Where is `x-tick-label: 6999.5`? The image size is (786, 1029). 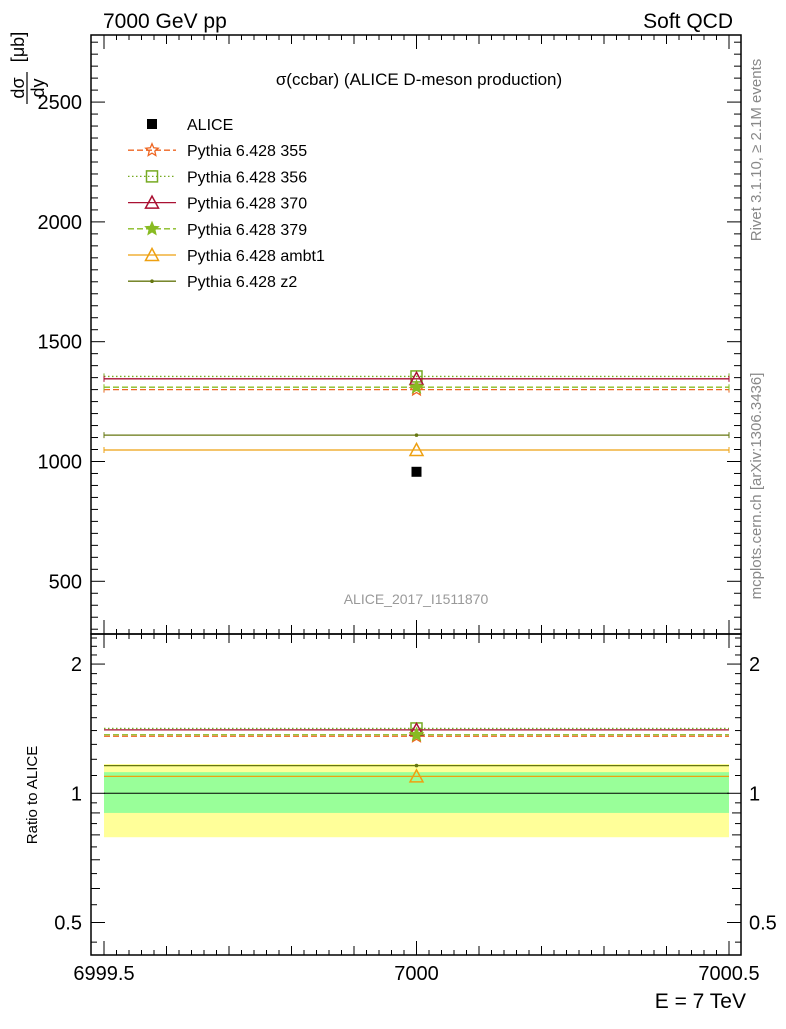
x-tick-label: 6999.5 is located at coordinates (103, 974).